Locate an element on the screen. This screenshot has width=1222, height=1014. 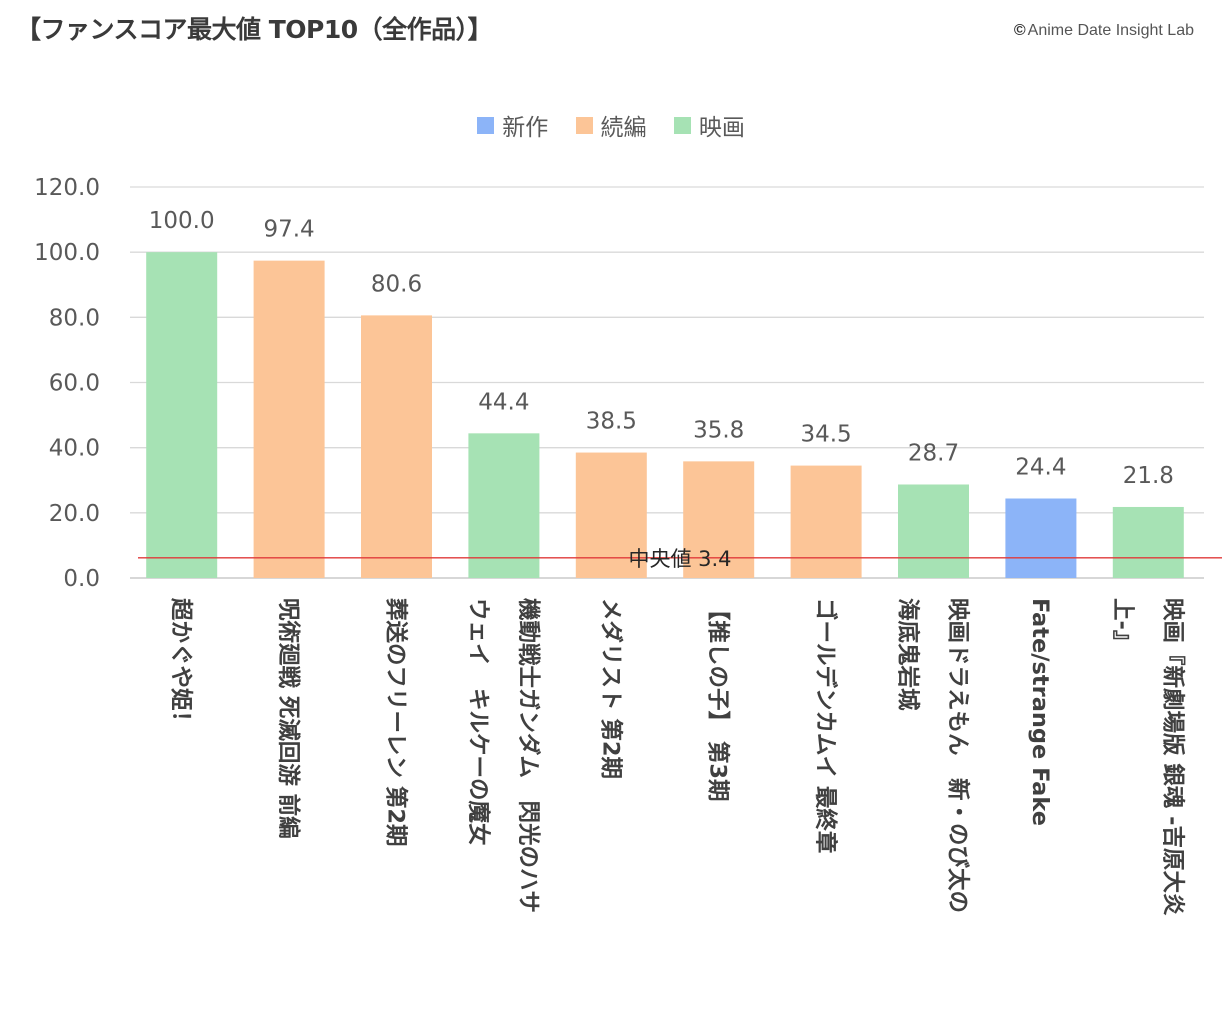
data-label: 24.4 is located at coordinates (1040, 467).